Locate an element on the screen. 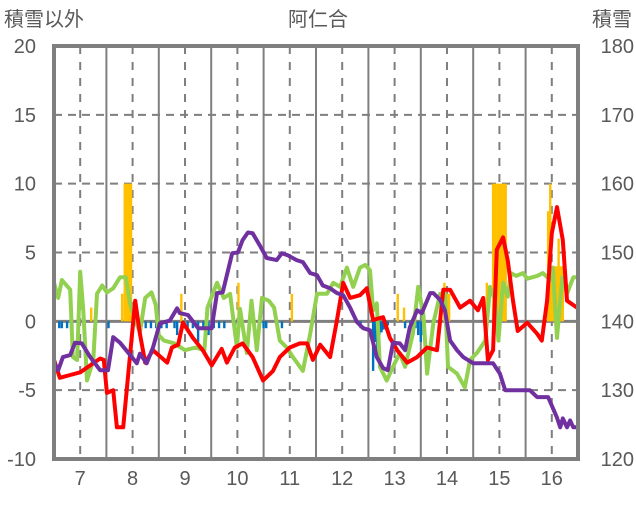  right-tick-label: 150 is located at coordinates (617, 254).